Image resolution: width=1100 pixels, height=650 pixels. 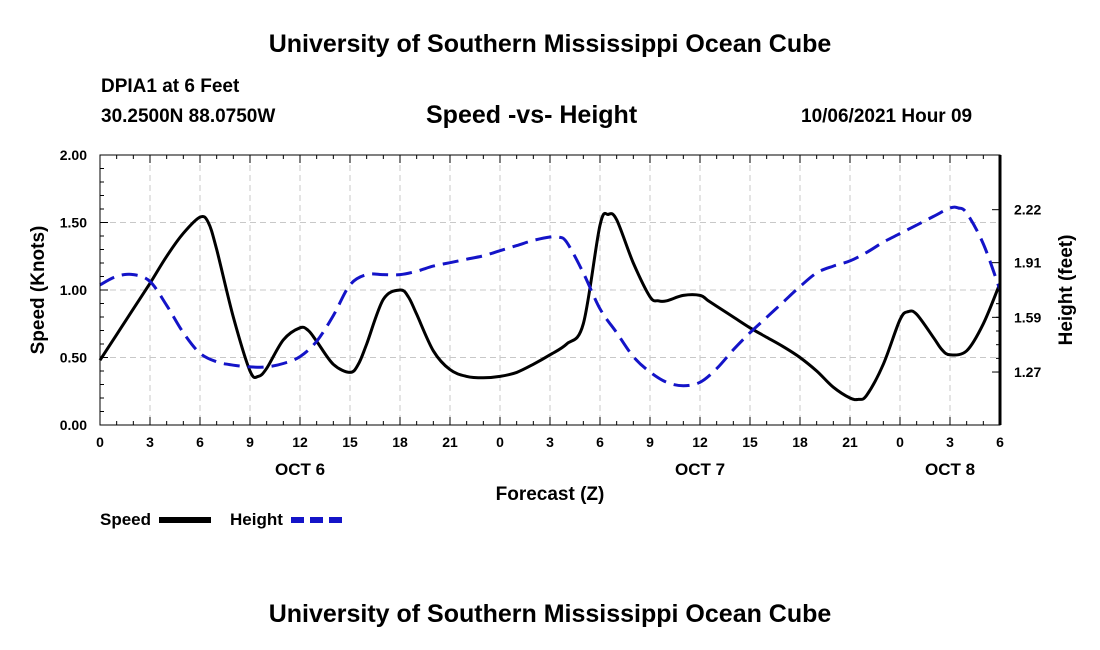 I want to click on y-axis-label: Speed (Knots), so click(x=38, y=290).